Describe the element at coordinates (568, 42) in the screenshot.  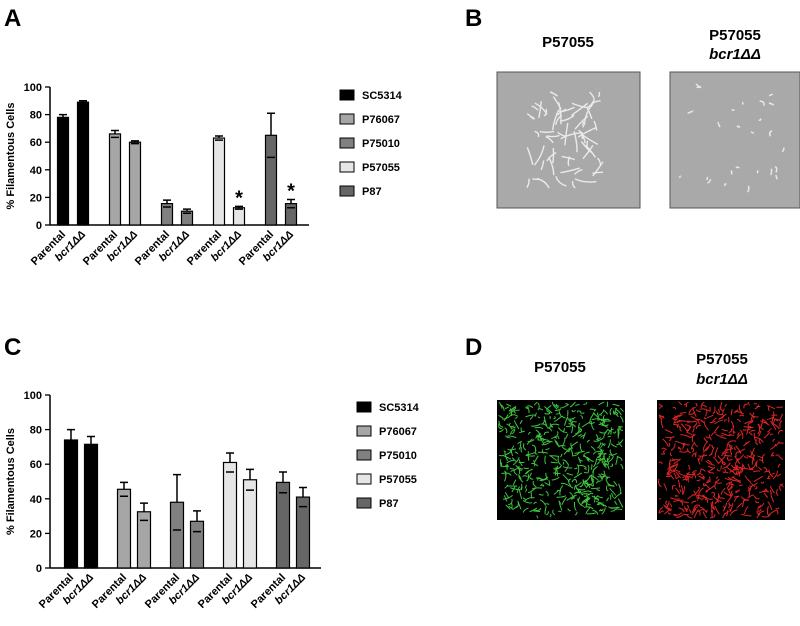
I see `image-title: P57055` at that location.